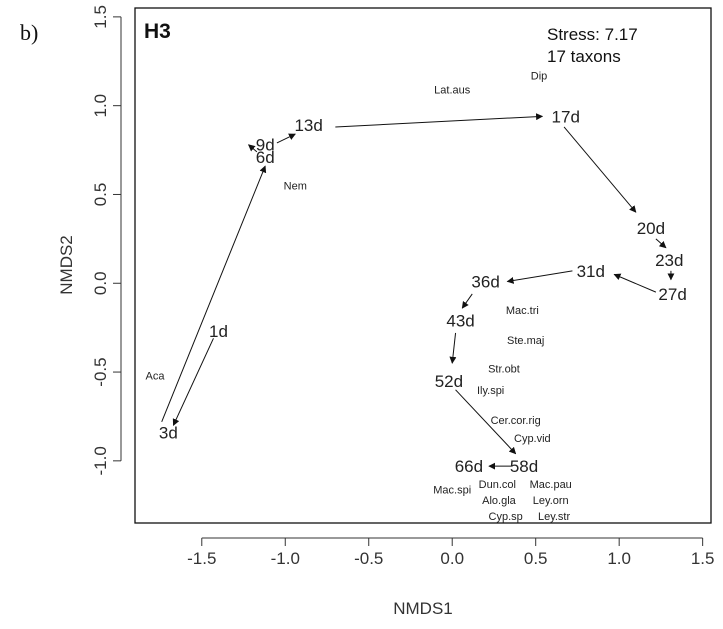 This screenshot has height=629, width=723. Describe the element at coordinates (506, 517) in the screenshot. I see `taxon-label: Cyp.sp` at that location.